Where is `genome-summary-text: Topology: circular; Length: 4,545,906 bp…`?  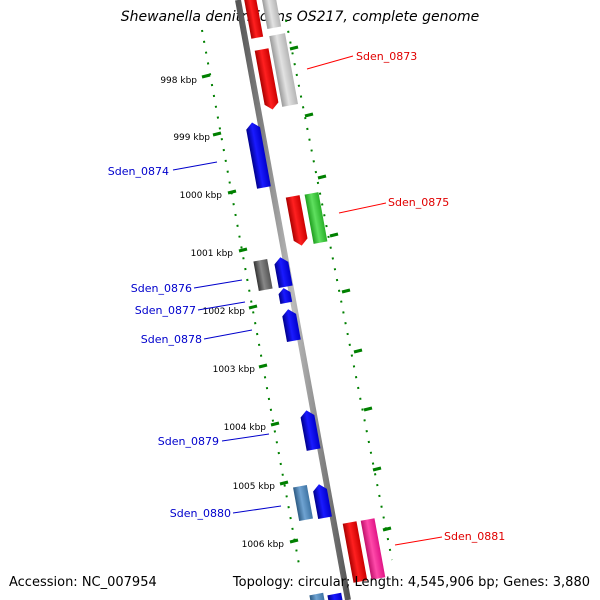 genome-summary-text: Topology: circular; Length: 4,545,906 bp… is located at coordinates (411, 582).